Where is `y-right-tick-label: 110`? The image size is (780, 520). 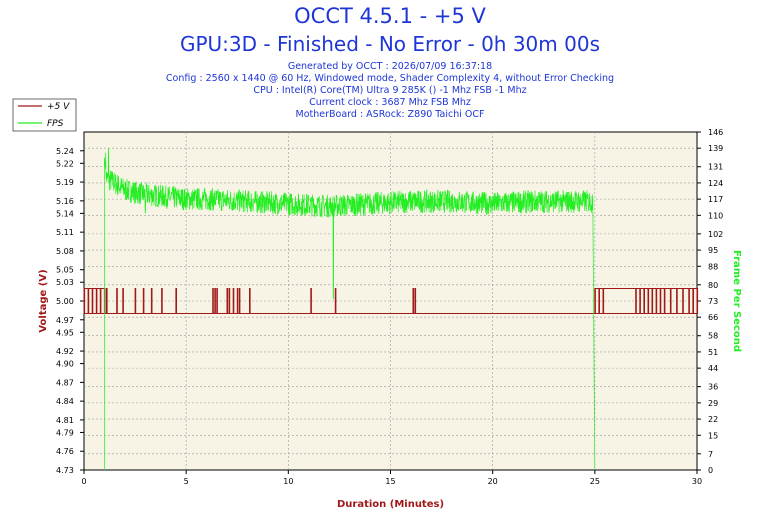 y-right-tick-label: 110 is located at coordinates (715, 215).